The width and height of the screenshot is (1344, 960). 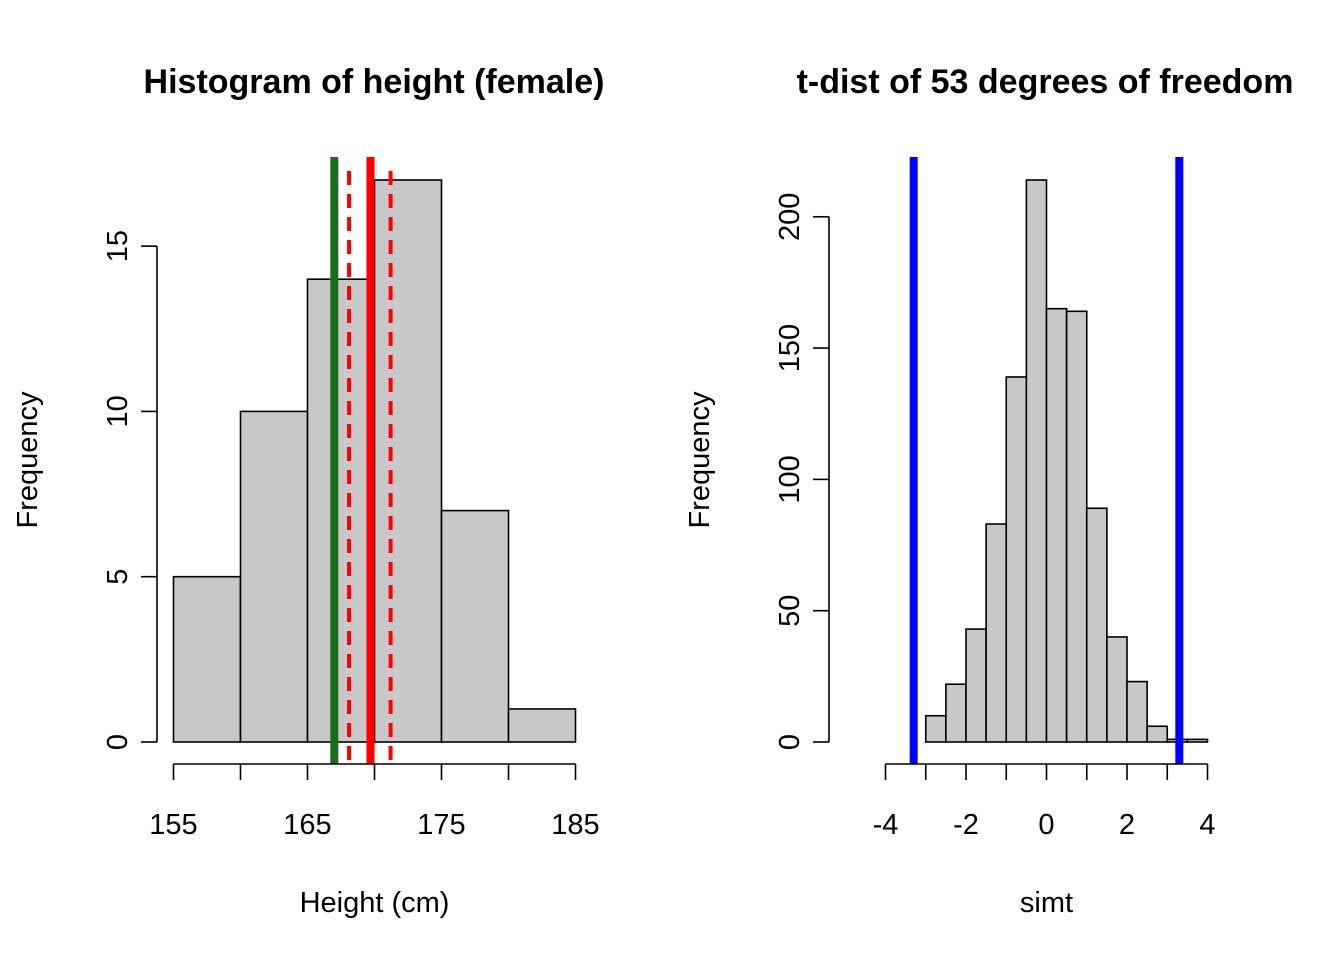 I want to click on chart2-y-tick-label: 0, so click(x=790, y=742).